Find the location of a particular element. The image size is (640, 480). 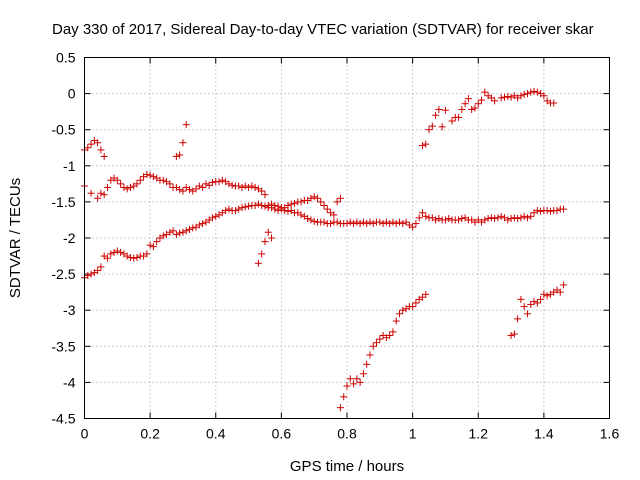

y-tick-label: -1.5 is located at coordinates (63, 202).